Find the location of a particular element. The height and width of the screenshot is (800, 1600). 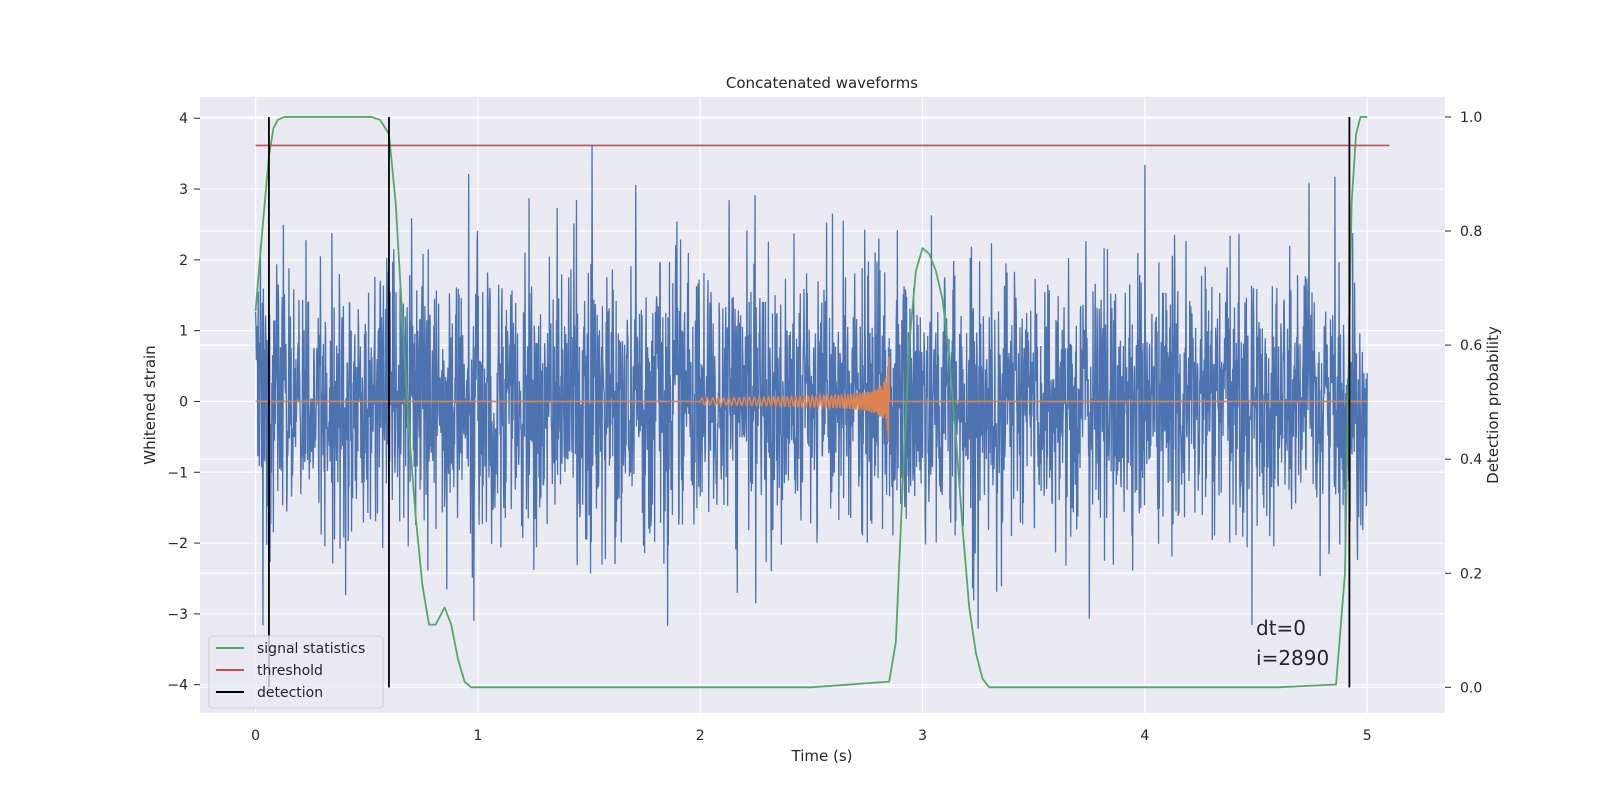

y-tick-label: −1 is located at coordinates (177, 473).